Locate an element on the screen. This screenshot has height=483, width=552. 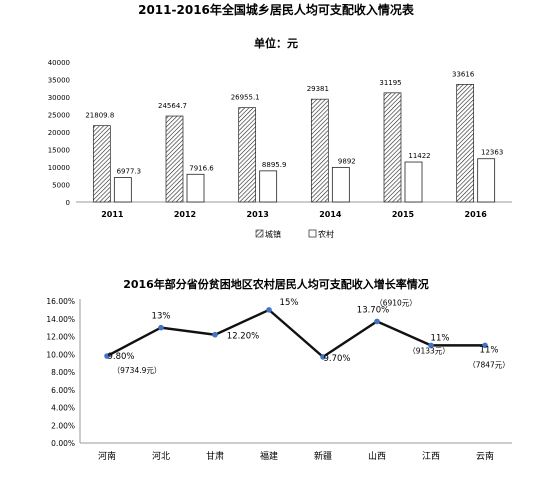
y-tick-label: 35000 is located at coordinates (59, 81).